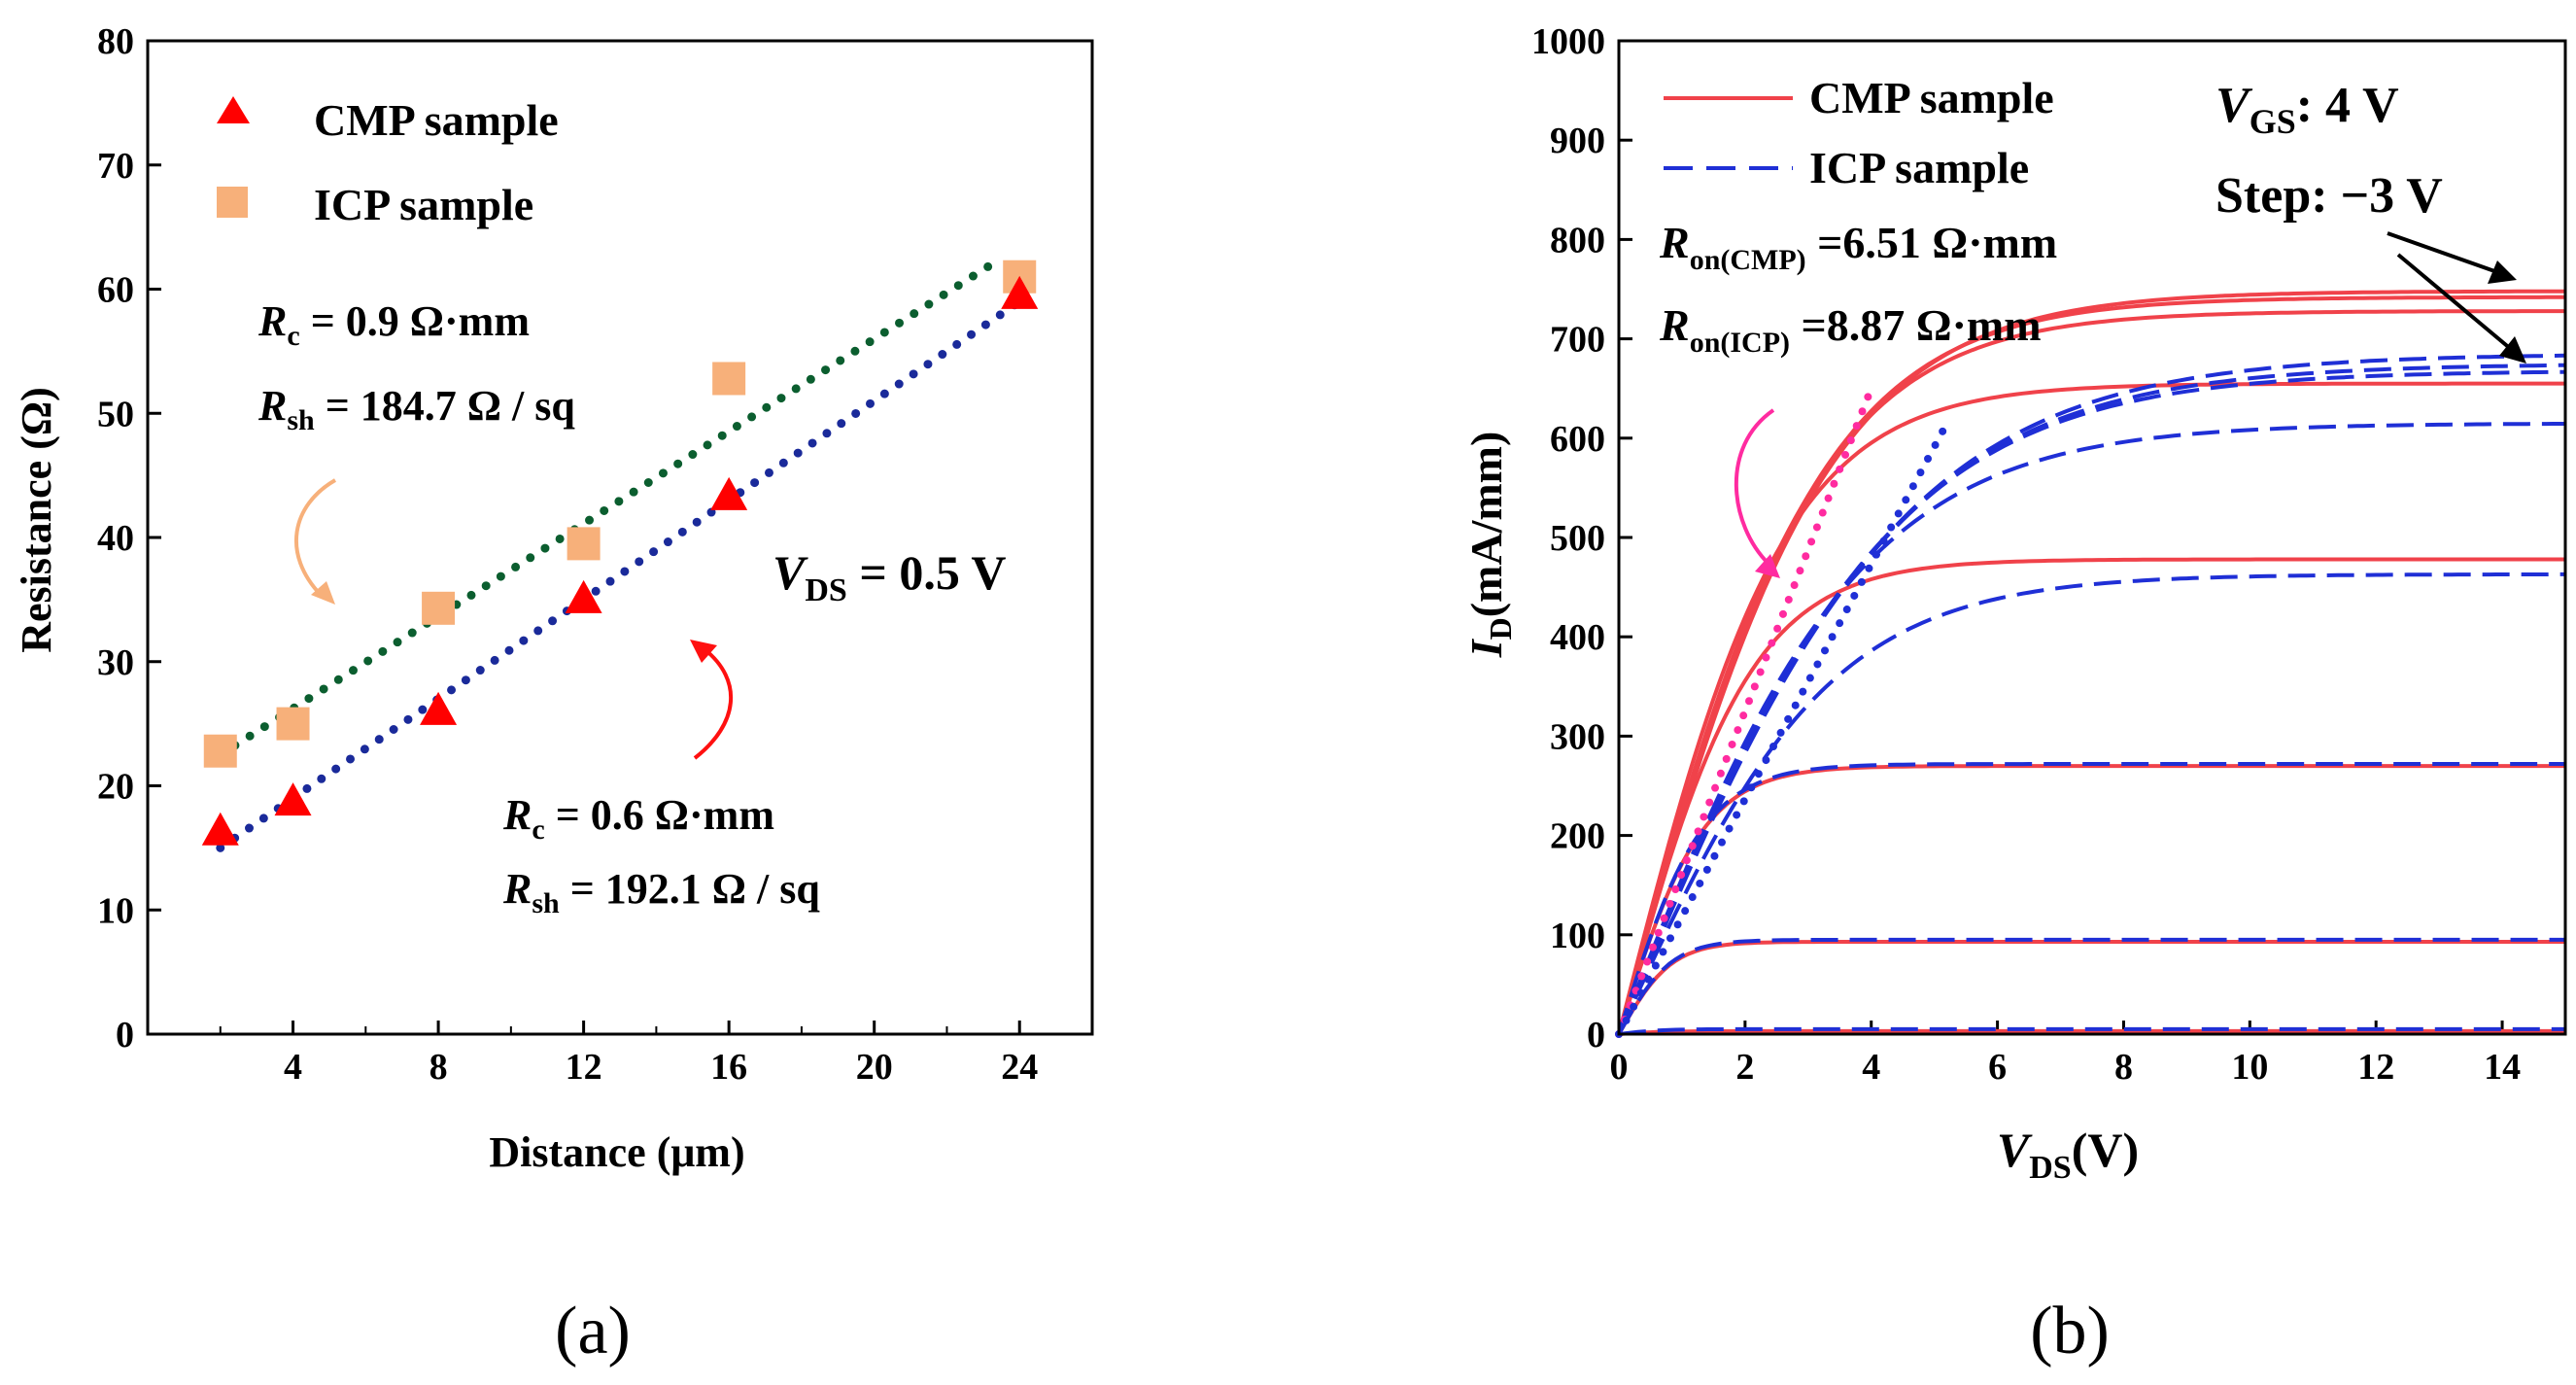 Image resolution: width=2576 pixels, height=1385 pixels. What do you see at coordinates (661, 892) in the screenshot?
I see `cmp-rsh-annotation: Rsh = 192.1 Ω / sq` at bounding box center [661, 892].